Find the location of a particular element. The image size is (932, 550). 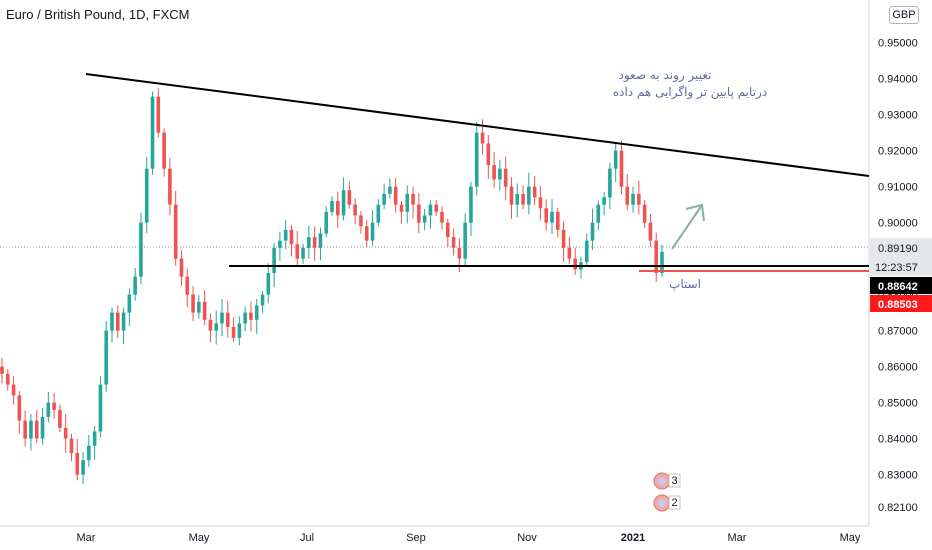

support-price-value: 0.88642 is located at coordinates (898, 287).